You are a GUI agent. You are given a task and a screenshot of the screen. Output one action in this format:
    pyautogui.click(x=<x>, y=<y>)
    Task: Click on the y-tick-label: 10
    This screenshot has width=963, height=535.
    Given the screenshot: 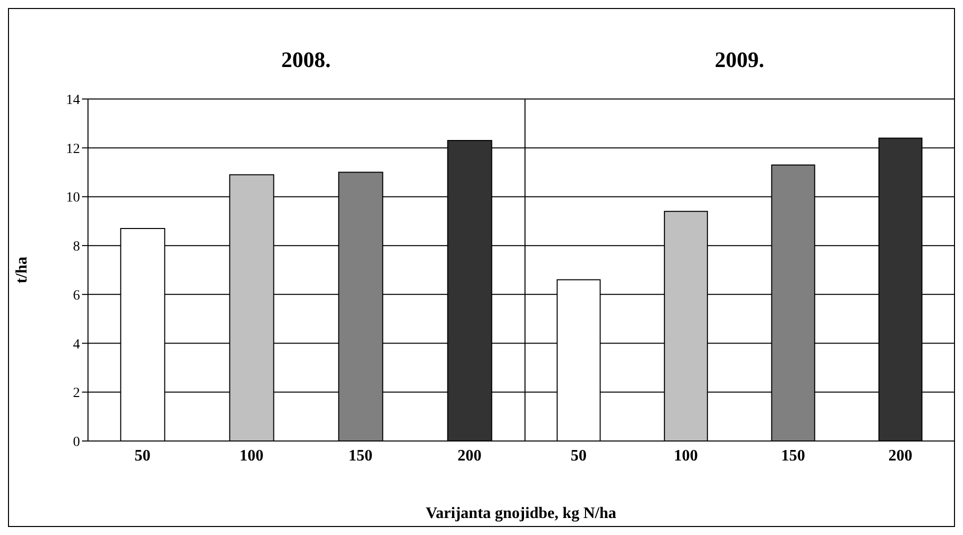 What is the action you would take?
    pyautogui.click(x=73, y=198)
    